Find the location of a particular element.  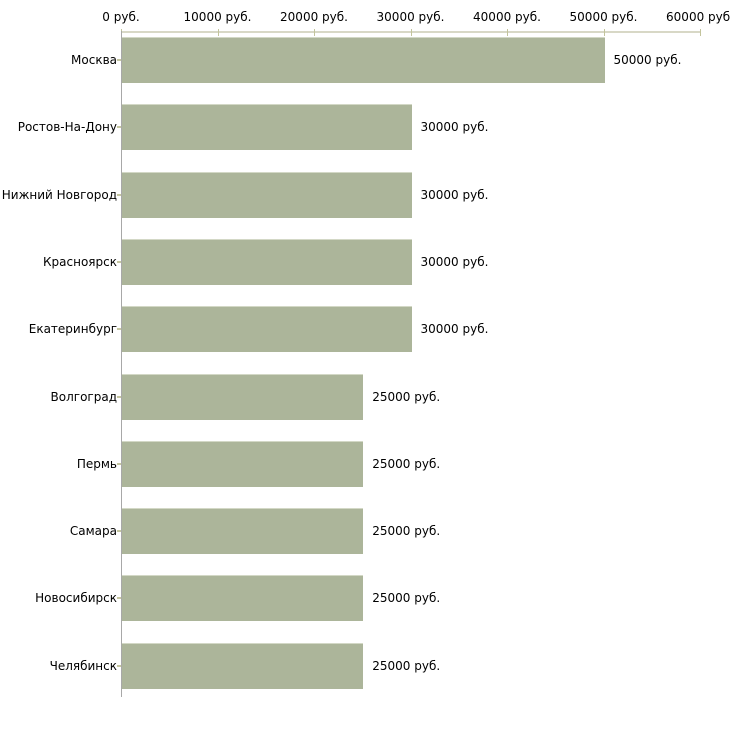

category-label: Новосибирск is located at coordinates (76, 598).